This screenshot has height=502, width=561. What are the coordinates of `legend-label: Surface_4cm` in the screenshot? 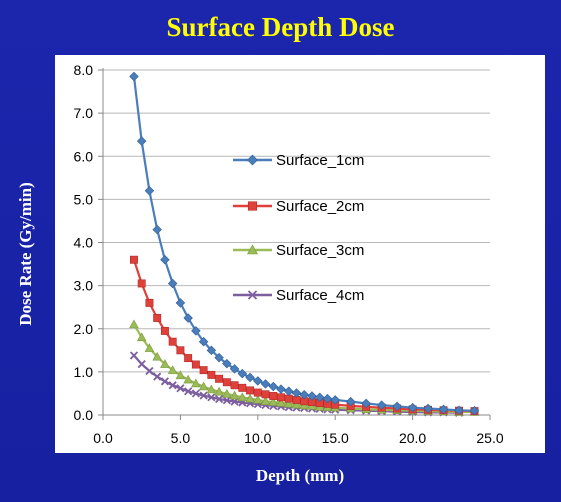 It's located at (320, 295).